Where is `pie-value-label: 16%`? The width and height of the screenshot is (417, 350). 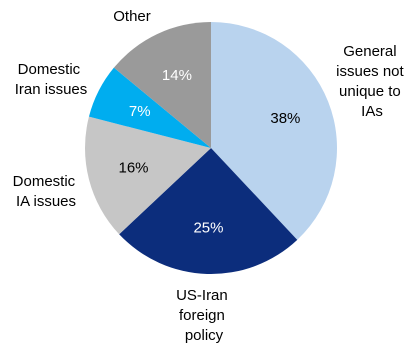 pie-value-label: 16% is located at coordinates (133, 167).